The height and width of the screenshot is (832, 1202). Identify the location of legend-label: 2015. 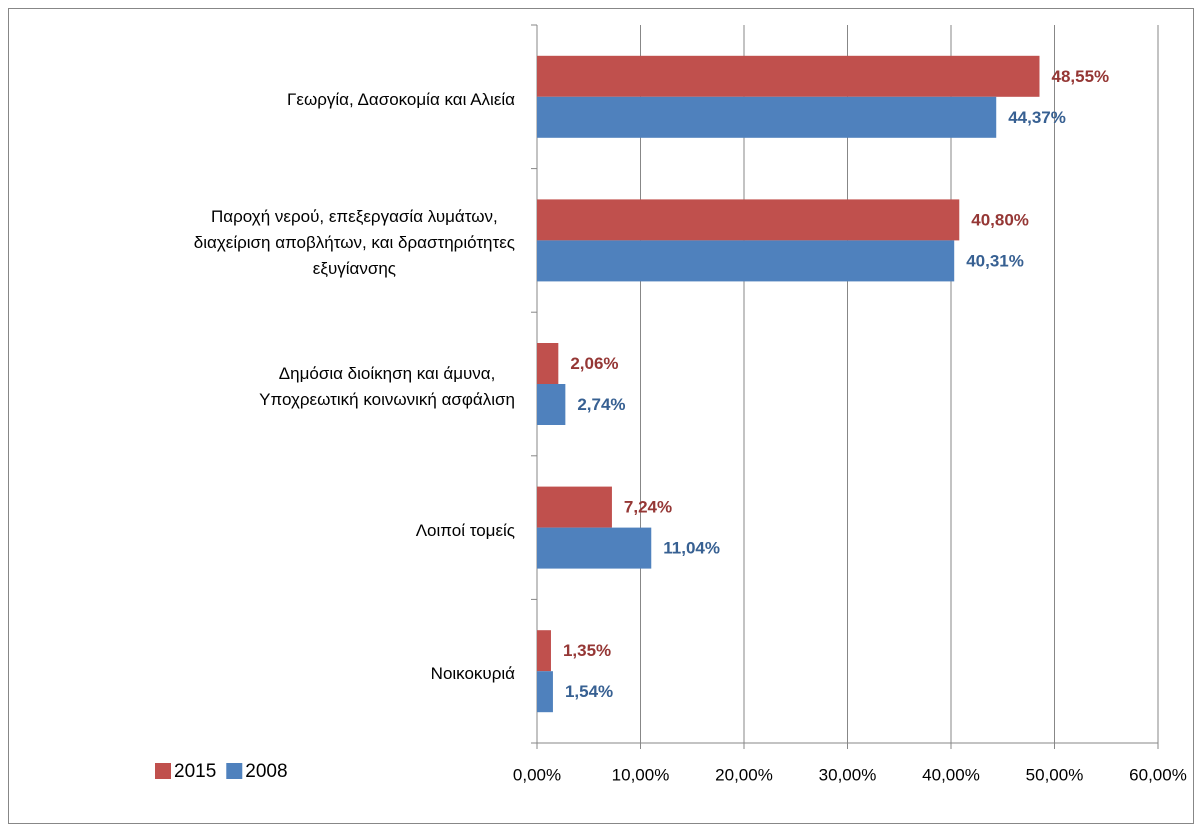
(195, 771).